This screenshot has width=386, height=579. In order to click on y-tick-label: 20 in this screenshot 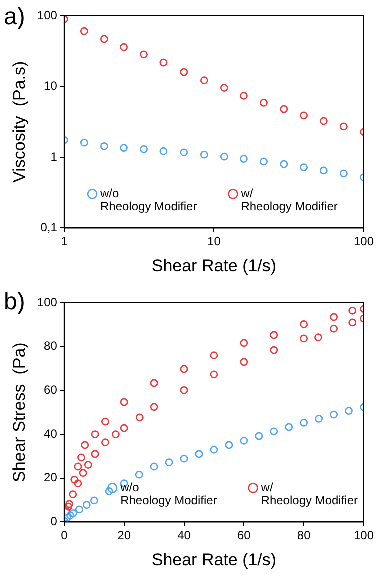, I will do `click(51, 477)`.